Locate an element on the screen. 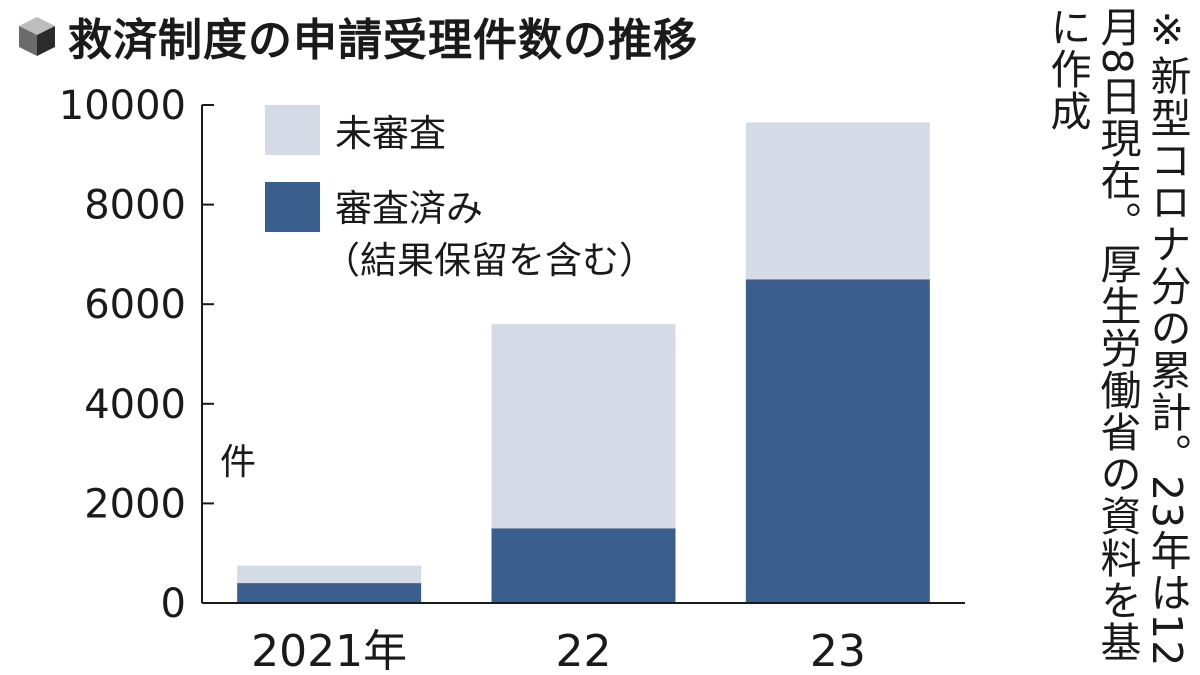  legend-label: （結果保留を含む） is located at coordinates (489, 260).